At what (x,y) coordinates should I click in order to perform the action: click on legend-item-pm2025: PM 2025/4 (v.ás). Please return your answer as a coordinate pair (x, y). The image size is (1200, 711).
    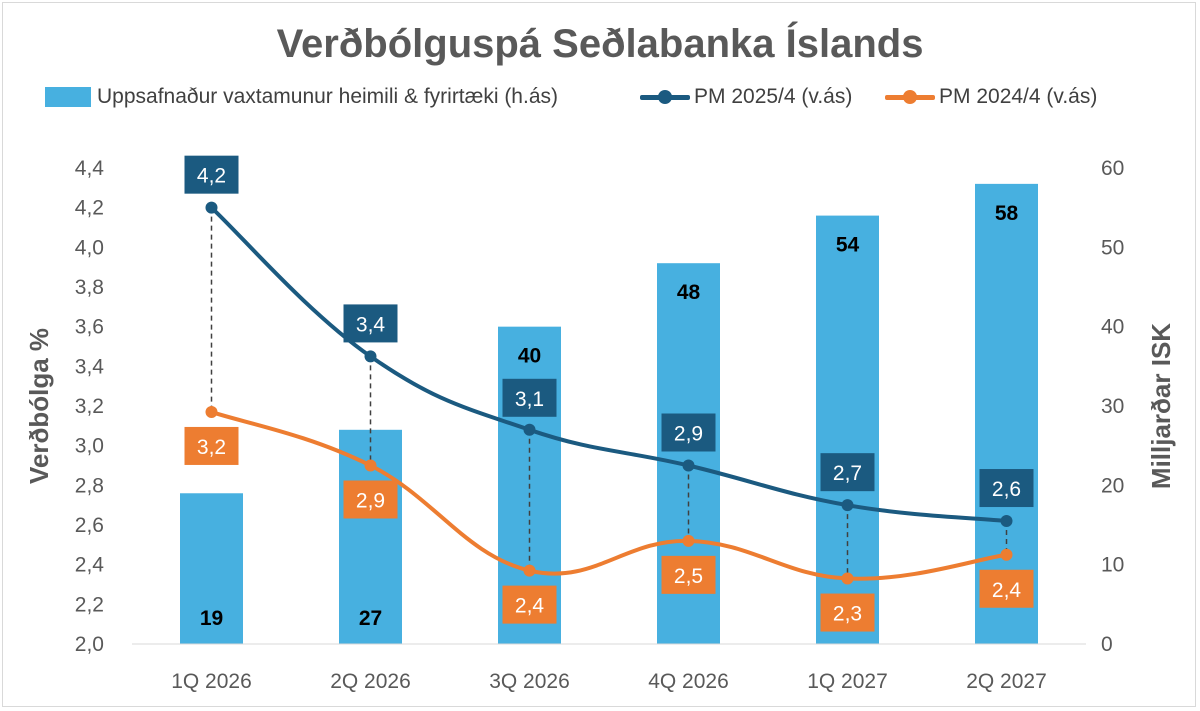
    Looking at the image, I should click on (746, 97).